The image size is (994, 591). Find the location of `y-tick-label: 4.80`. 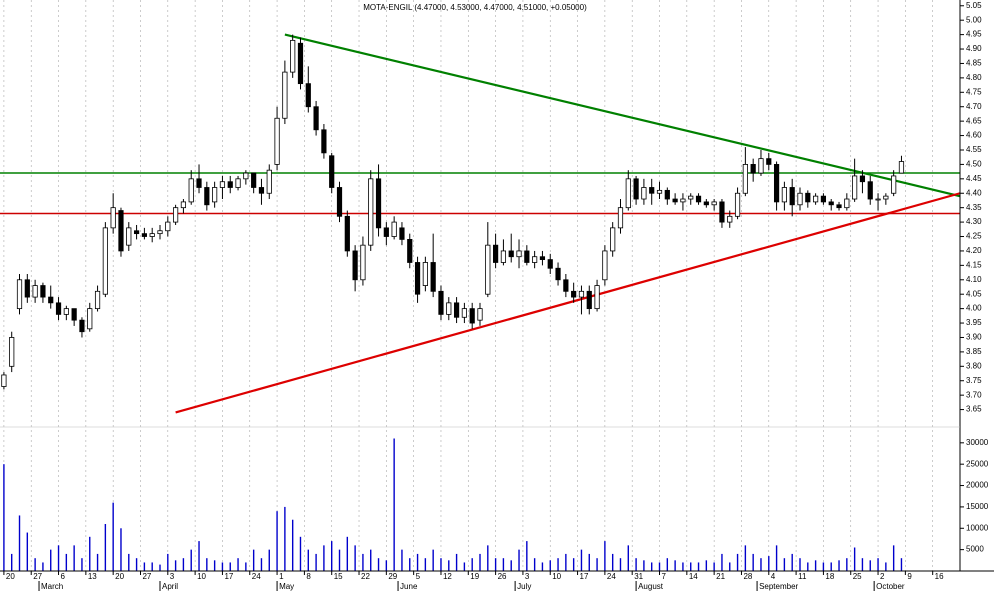

y-tick-label: 4.80 is located at coordinates (974, 77).